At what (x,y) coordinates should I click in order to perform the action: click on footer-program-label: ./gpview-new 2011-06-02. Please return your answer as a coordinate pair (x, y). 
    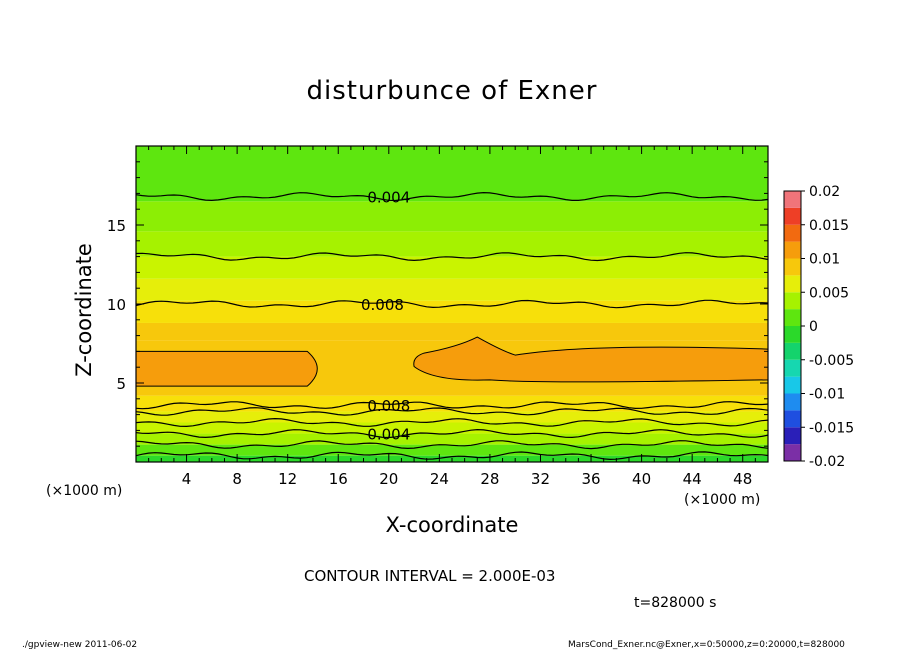
    Looking at the image, I should click on (80, 645).